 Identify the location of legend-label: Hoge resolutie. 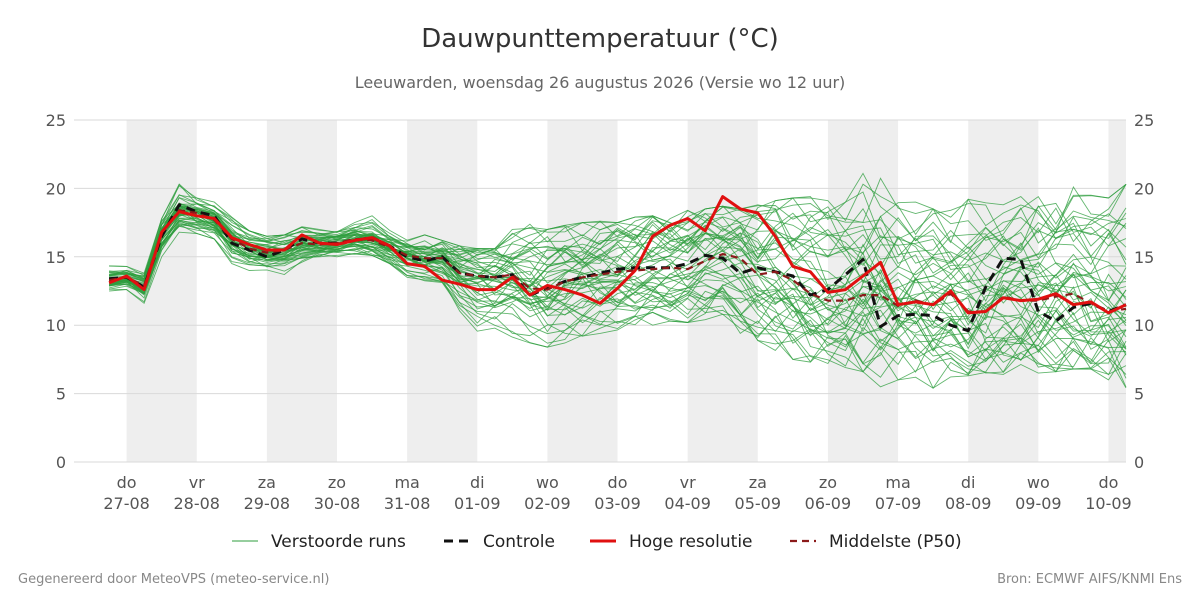
(691, 542).